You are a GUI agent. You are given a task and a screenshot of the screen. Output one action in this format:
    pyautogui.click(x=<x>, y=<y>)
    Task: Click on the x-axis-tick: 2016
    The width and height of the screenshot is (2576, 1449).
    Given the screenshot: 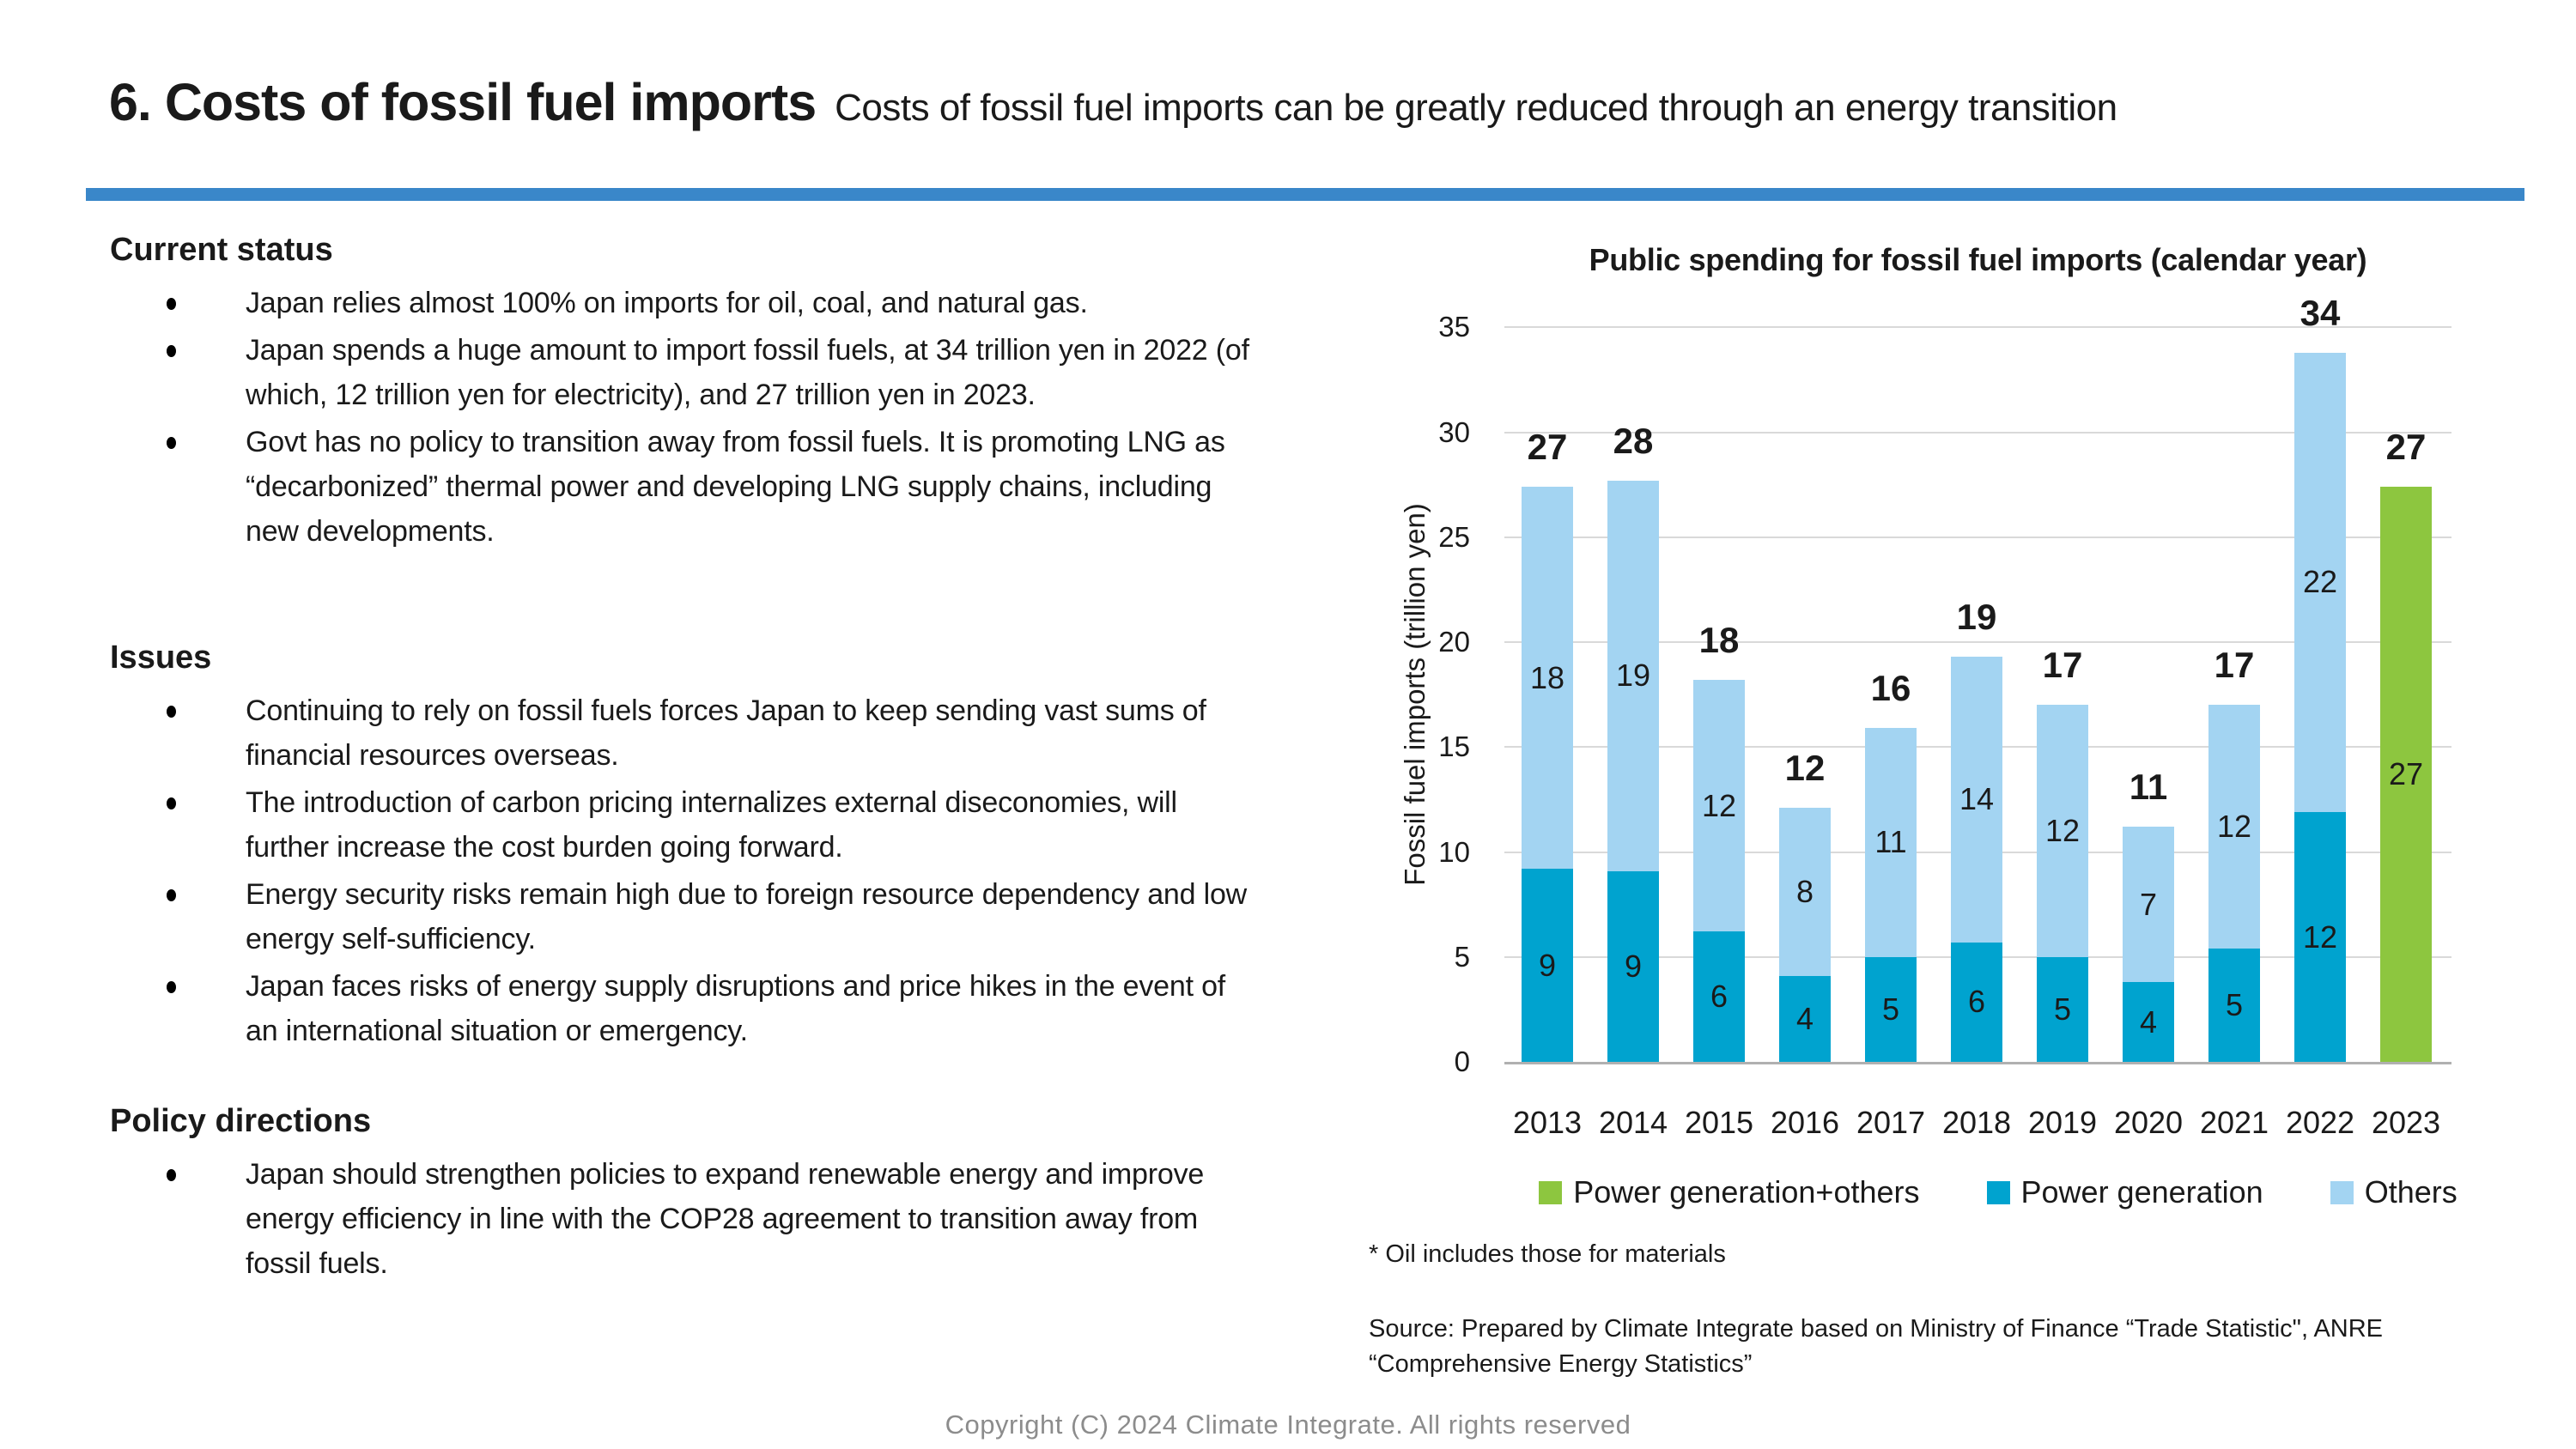 What is the action you would take?
    pyautogui.click(x=1805, y=1122)
    